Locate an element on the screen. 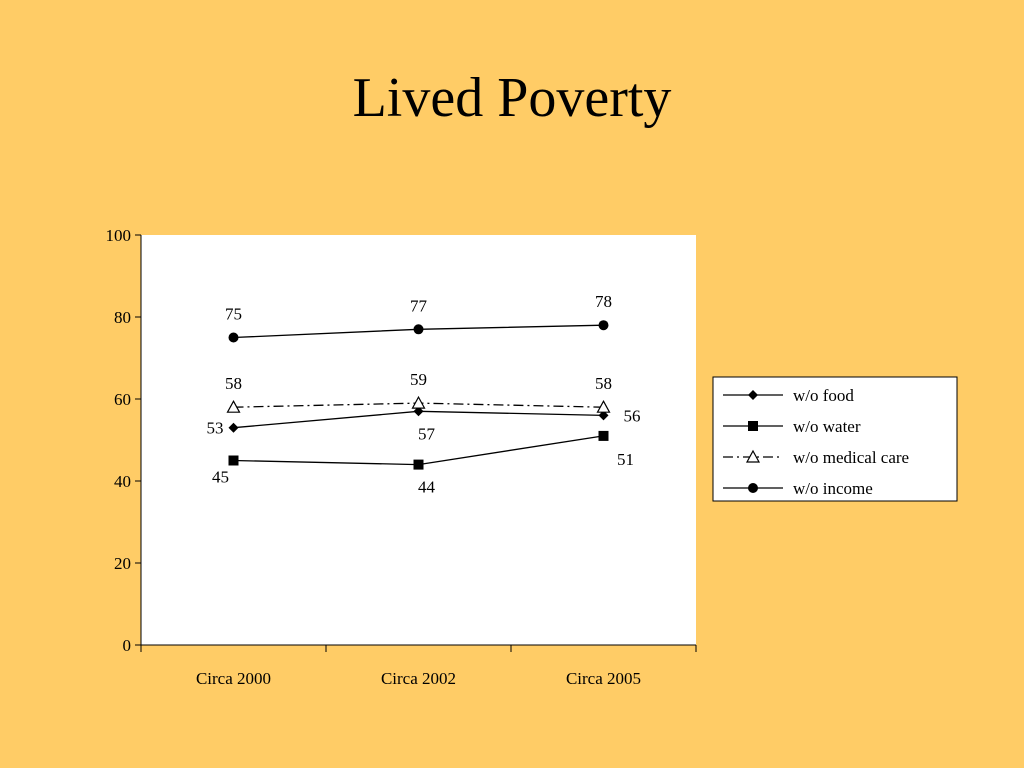 This screenshot has width=1024, height=768. data-label: 57 is located at coordinates (427, 433).